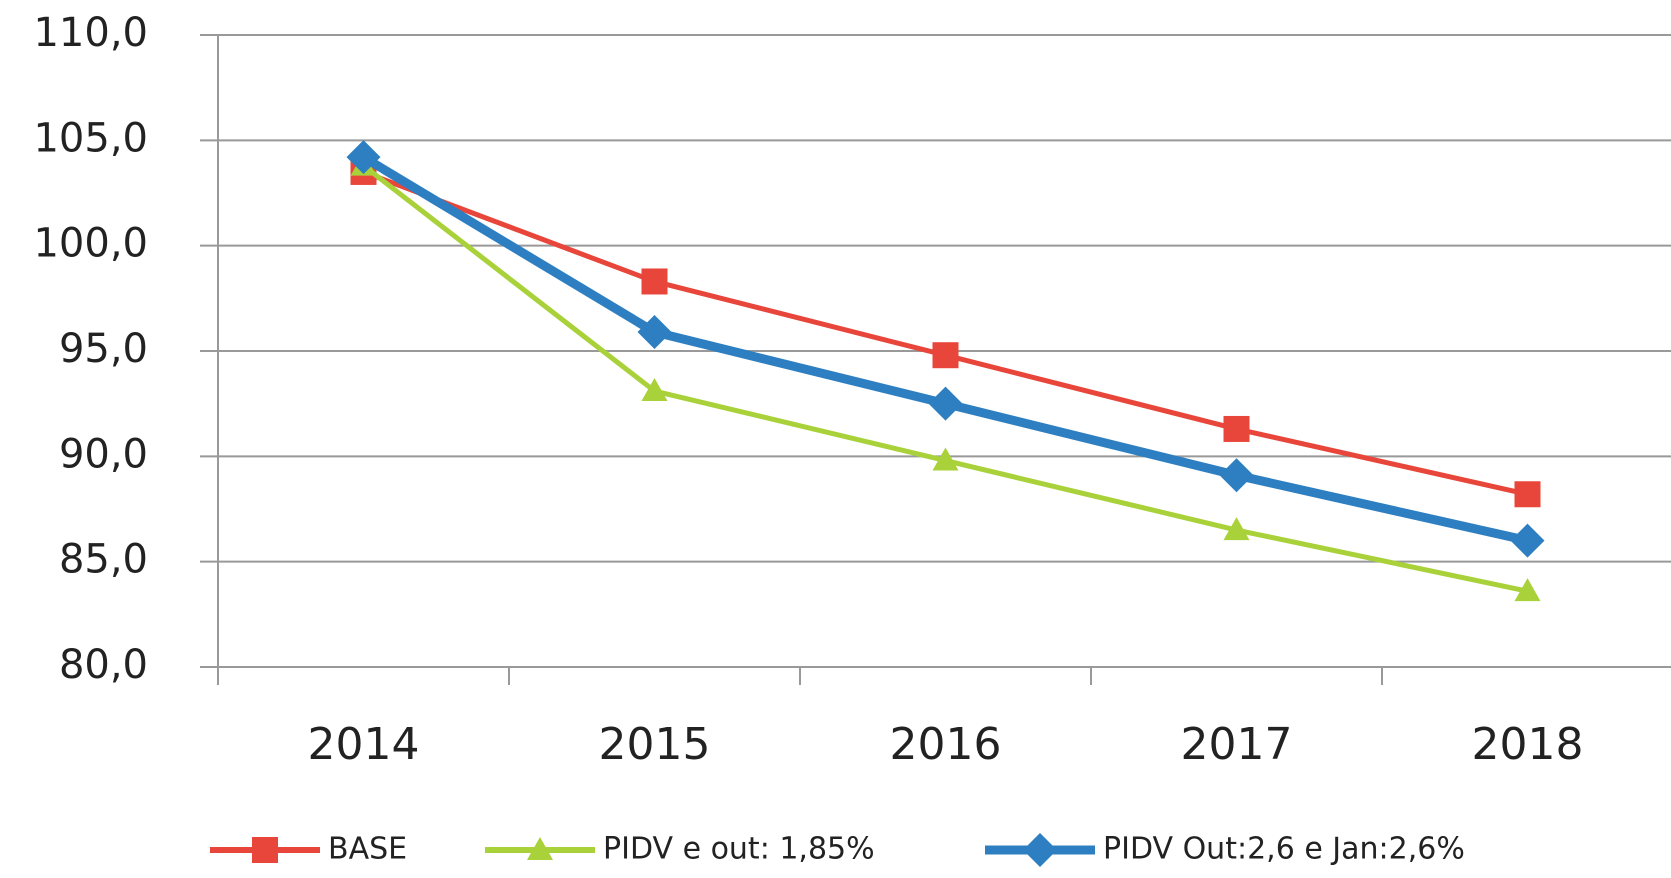 This screenshot has height=878, width=1671. What do you see at coordinates (90, 138) in the screenshot?
I see `y-tick-label: 105,0` at bounding box center [90, 138].